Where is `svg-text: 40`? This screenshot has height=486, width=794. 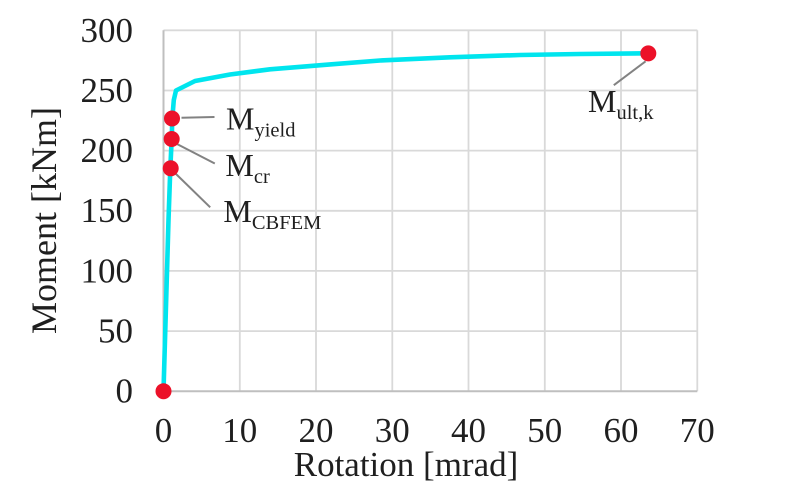 svg-text: 40 is located at coordinates (468, 430).